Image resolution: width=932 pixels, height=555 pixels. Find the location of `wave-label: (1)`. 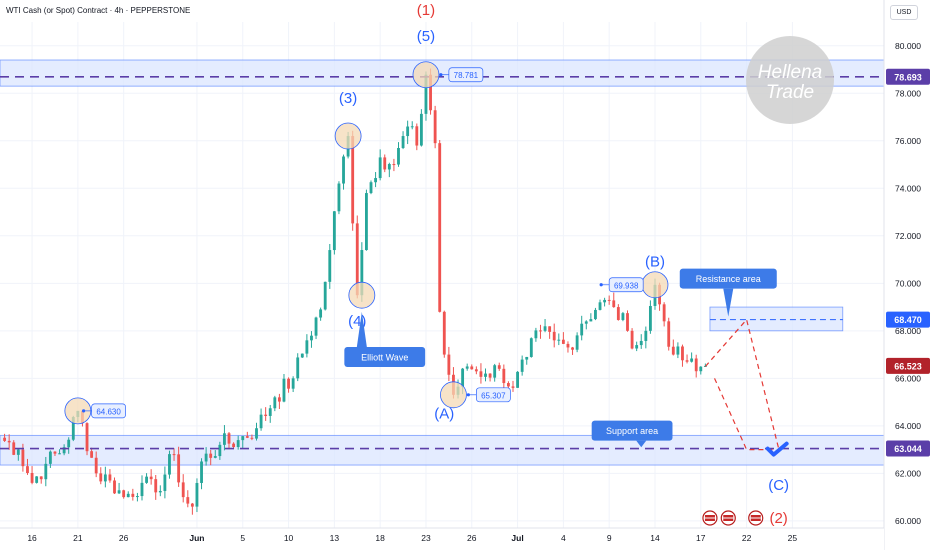

wave-label: (1) is located at coordinates (426, 10).